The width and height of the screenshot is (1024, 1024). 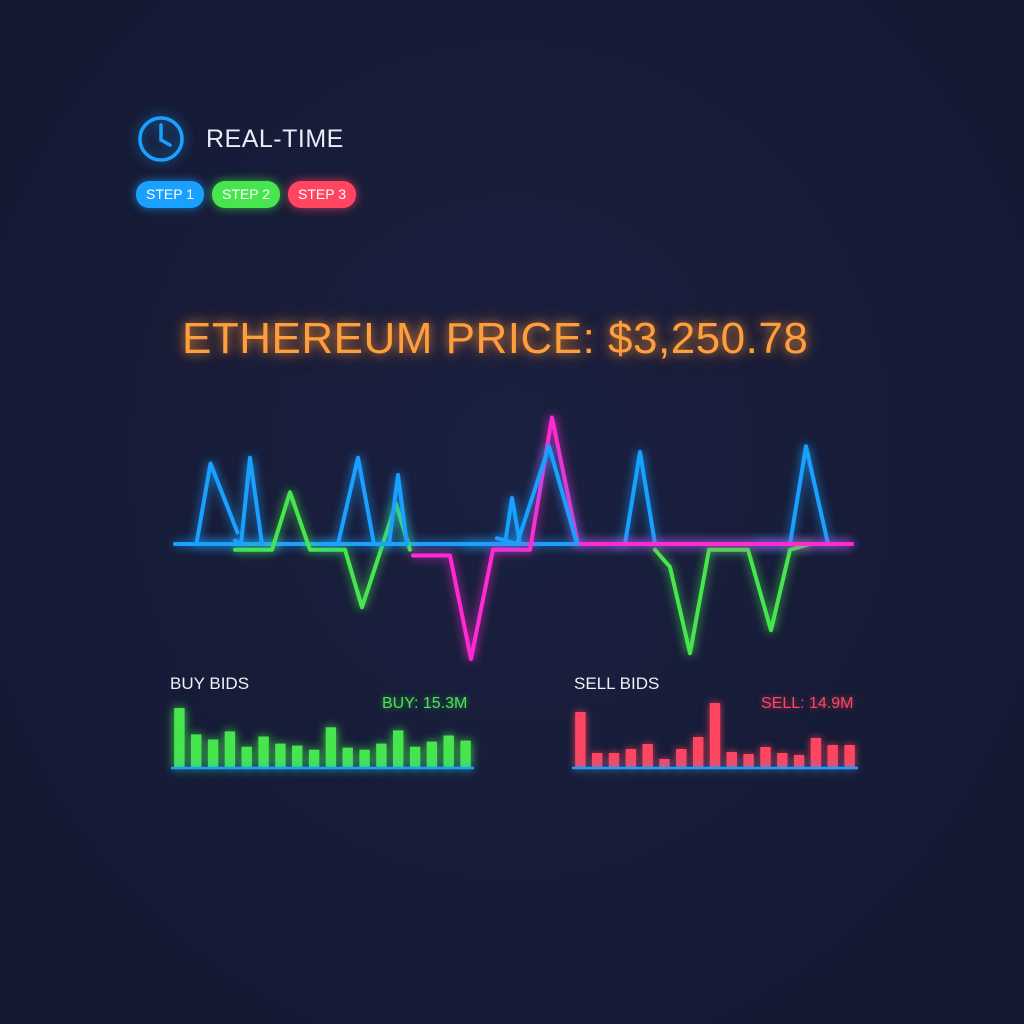 I want to click on step-selector: STEP 1 STEP 2 STEP 3, so click(x=246, y=194).